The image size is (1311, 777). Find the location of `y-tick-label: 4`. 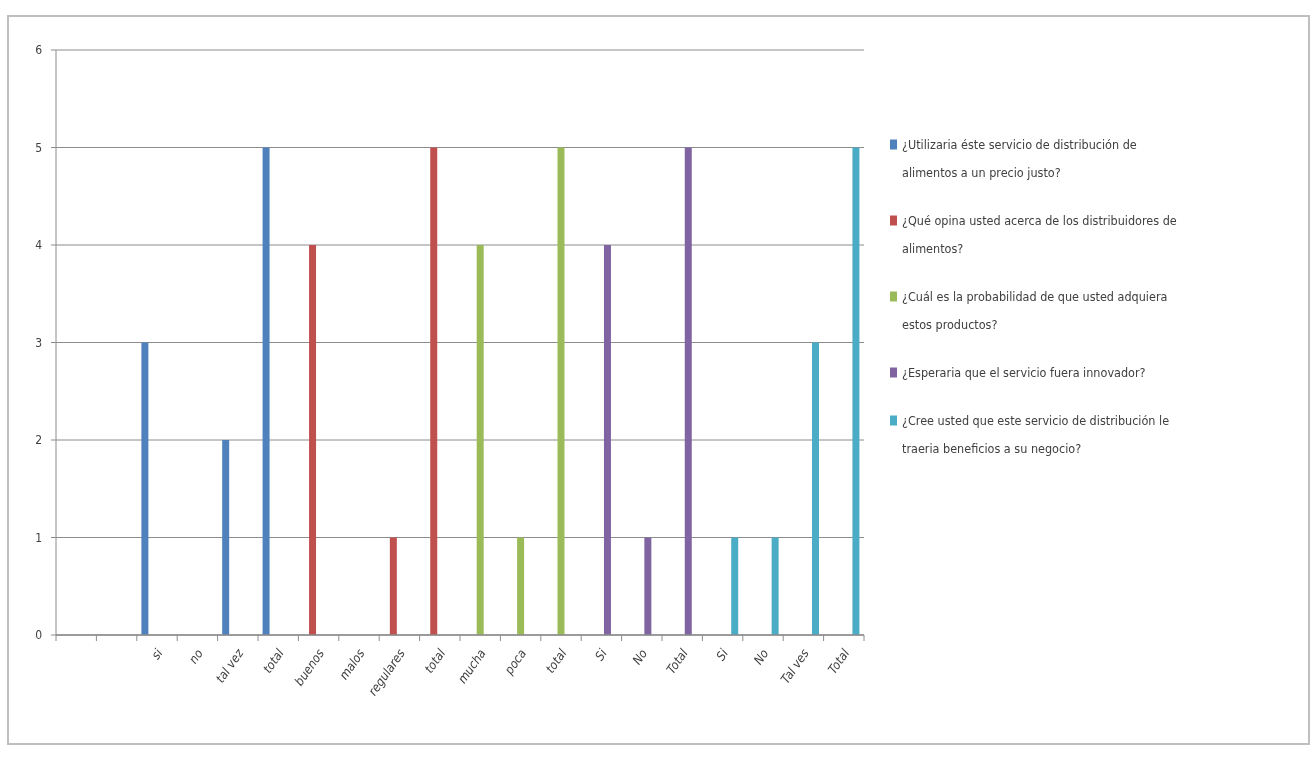

y-tick-label: 4 is located at coordinates (39, 245).